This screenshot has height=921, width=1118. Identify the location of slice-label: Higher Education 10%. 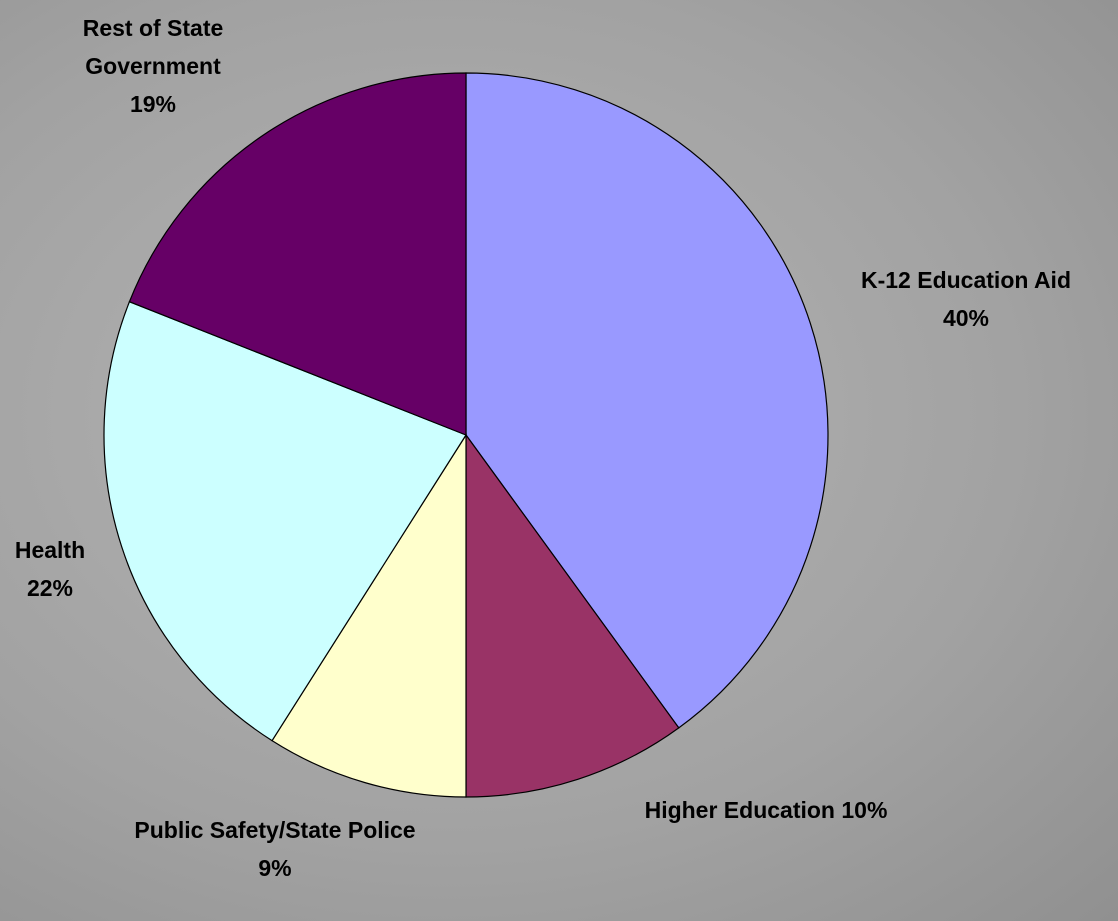
(766, 810).